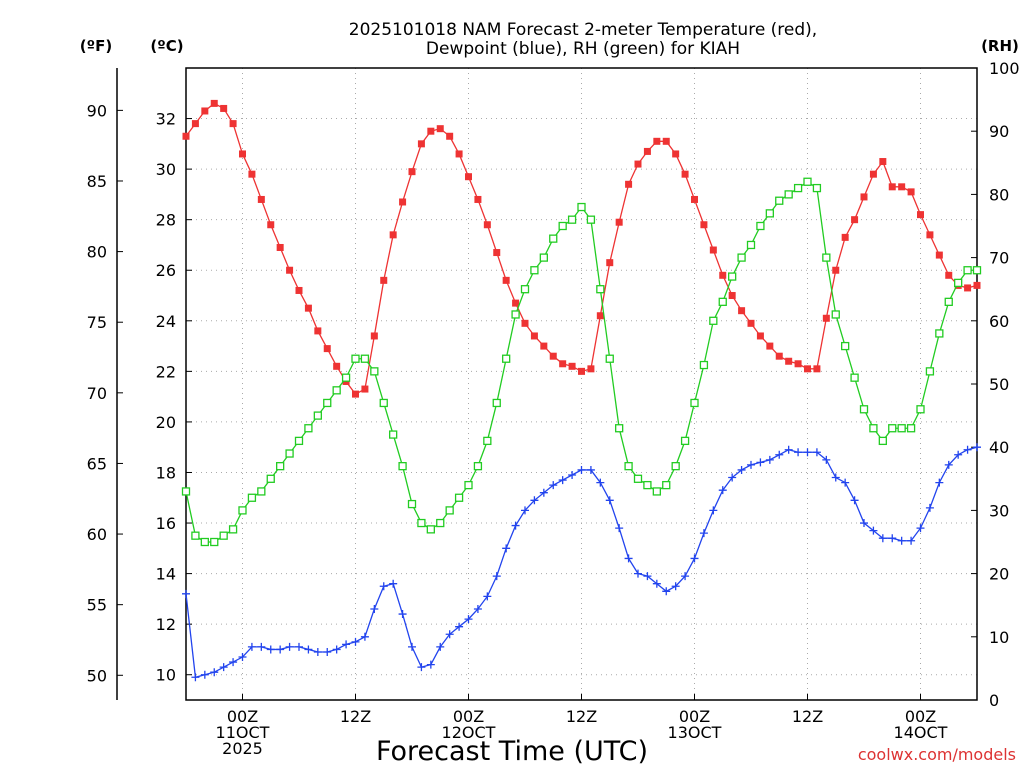  Describe the element at coordinates (97, 534) in the screenshot. I see `fahrenheit-tick-label: 60` at that location.